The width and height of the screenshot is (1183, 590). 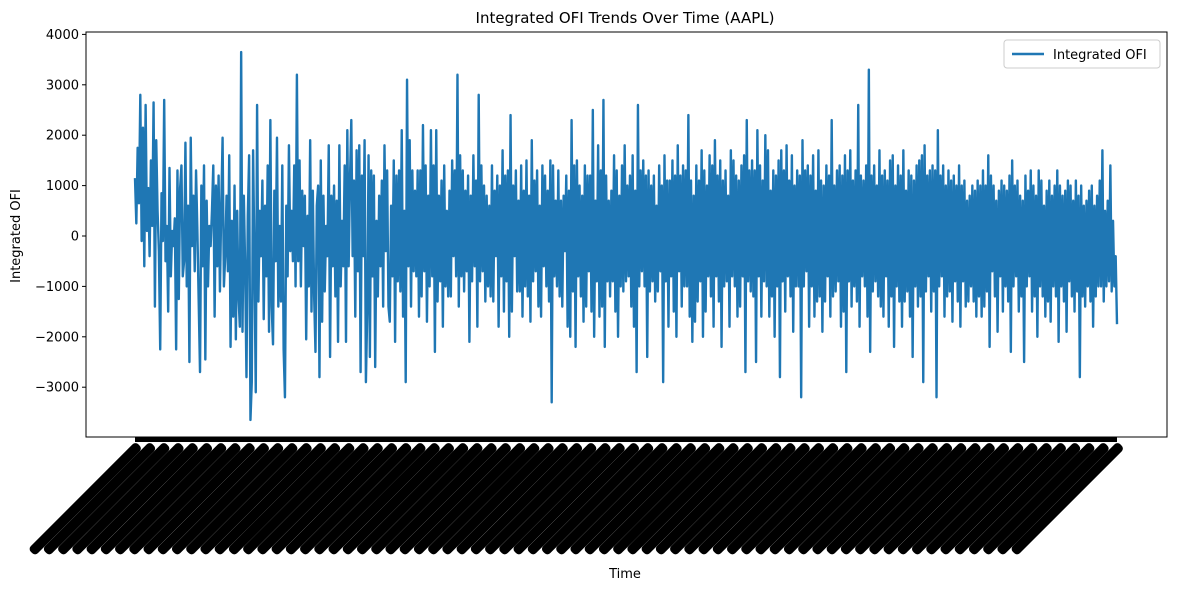 What do you see at coordinates (60, 212) in the screenshot?
I see `y-ticks: −3000 −2000 −1000 0 1000 2000 3000 4000` at bounding box center [60, 212].